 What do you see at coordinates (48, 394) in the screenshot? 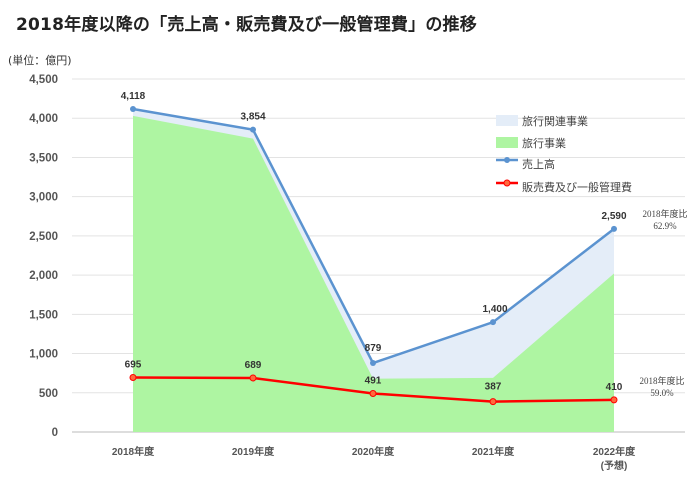
I see `y-tick-label: 500` at bounding box center [48, 394].